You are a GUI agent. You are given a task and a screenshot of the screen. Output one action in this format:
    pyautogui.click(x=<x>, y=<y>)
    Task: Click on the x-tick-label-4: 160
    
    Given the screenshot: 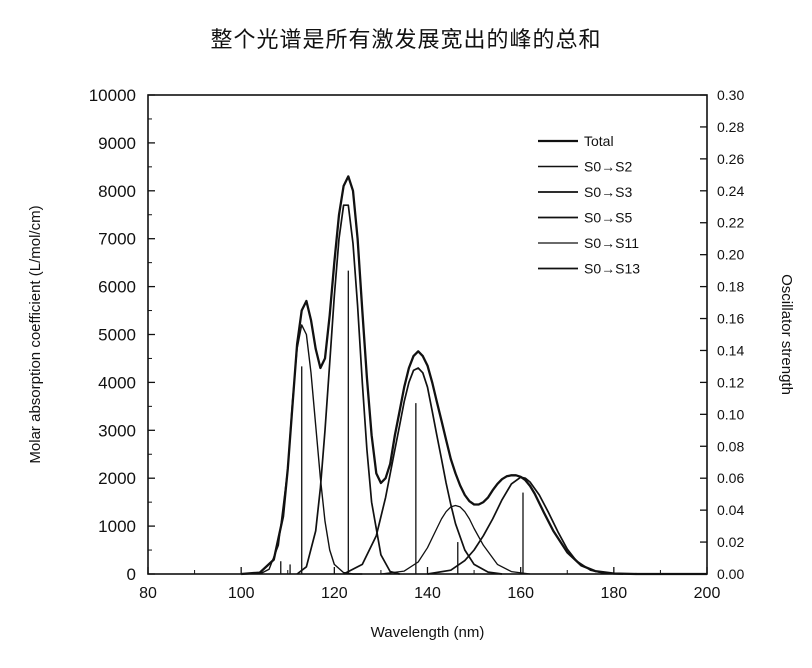 What is the action you would take?
    pyautogui.click(x=520, y=593)
    